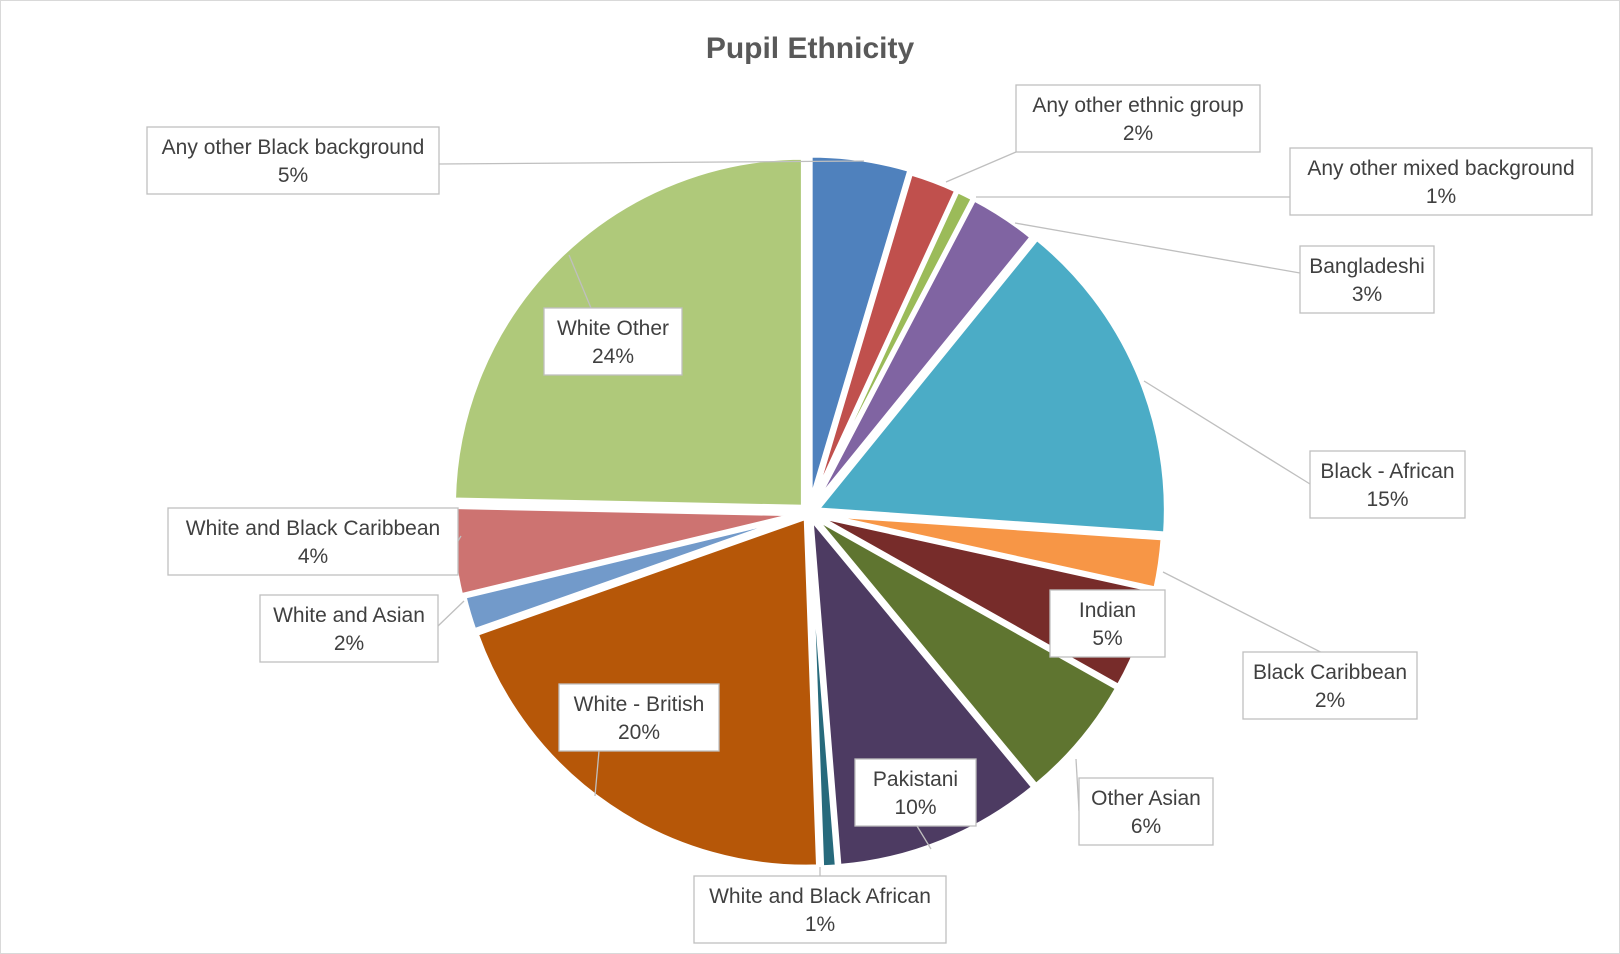  I want to click on data-label-white-other: White Other 24%, so click(613, 341).